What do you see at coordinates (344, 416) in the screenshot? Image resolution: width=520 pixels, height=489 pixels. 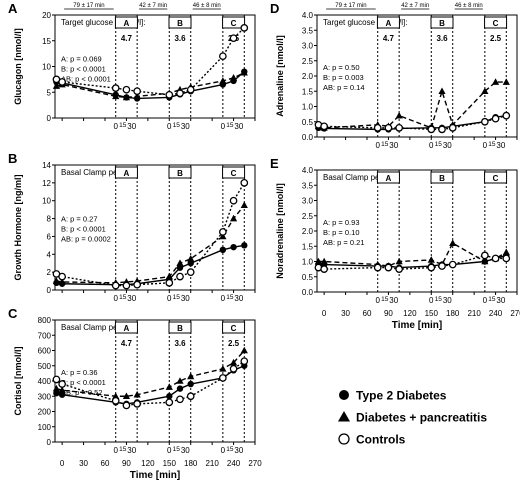 I see `legend-marker` at bounding box center [344, 416].